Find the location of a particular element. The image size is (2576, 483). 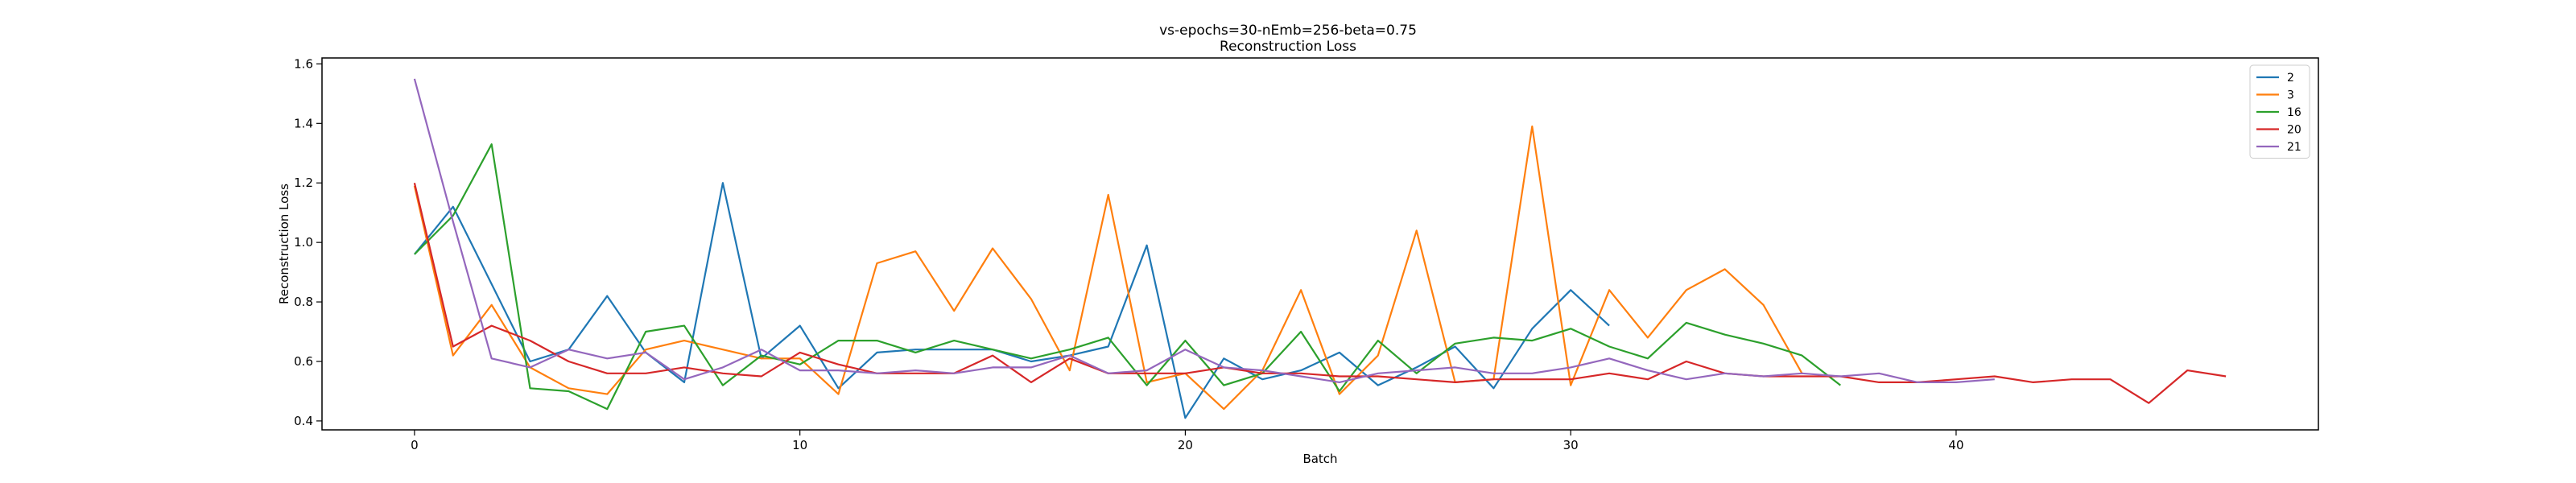

x-axis: 0 10 20 30 40 is located at coordinates (1187, 441).